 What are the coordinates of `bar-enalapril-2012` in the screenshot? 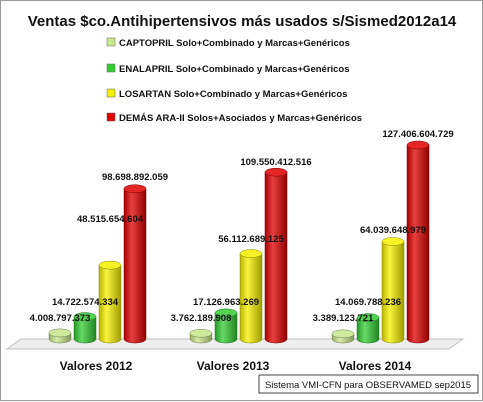 It's located at (85, 328).